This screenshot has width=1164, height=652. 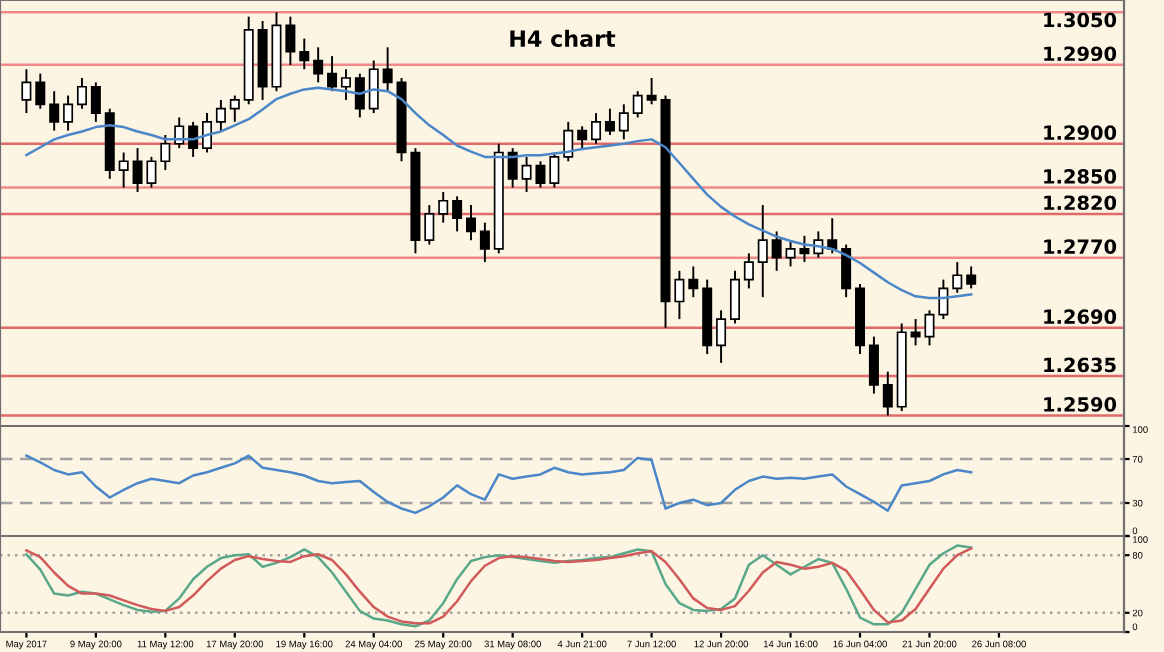 What do you see at coordinates (1080, 203) in the screenshot?
I see `ref-line-label: 1.2820` at bounding box center [1080, 203].